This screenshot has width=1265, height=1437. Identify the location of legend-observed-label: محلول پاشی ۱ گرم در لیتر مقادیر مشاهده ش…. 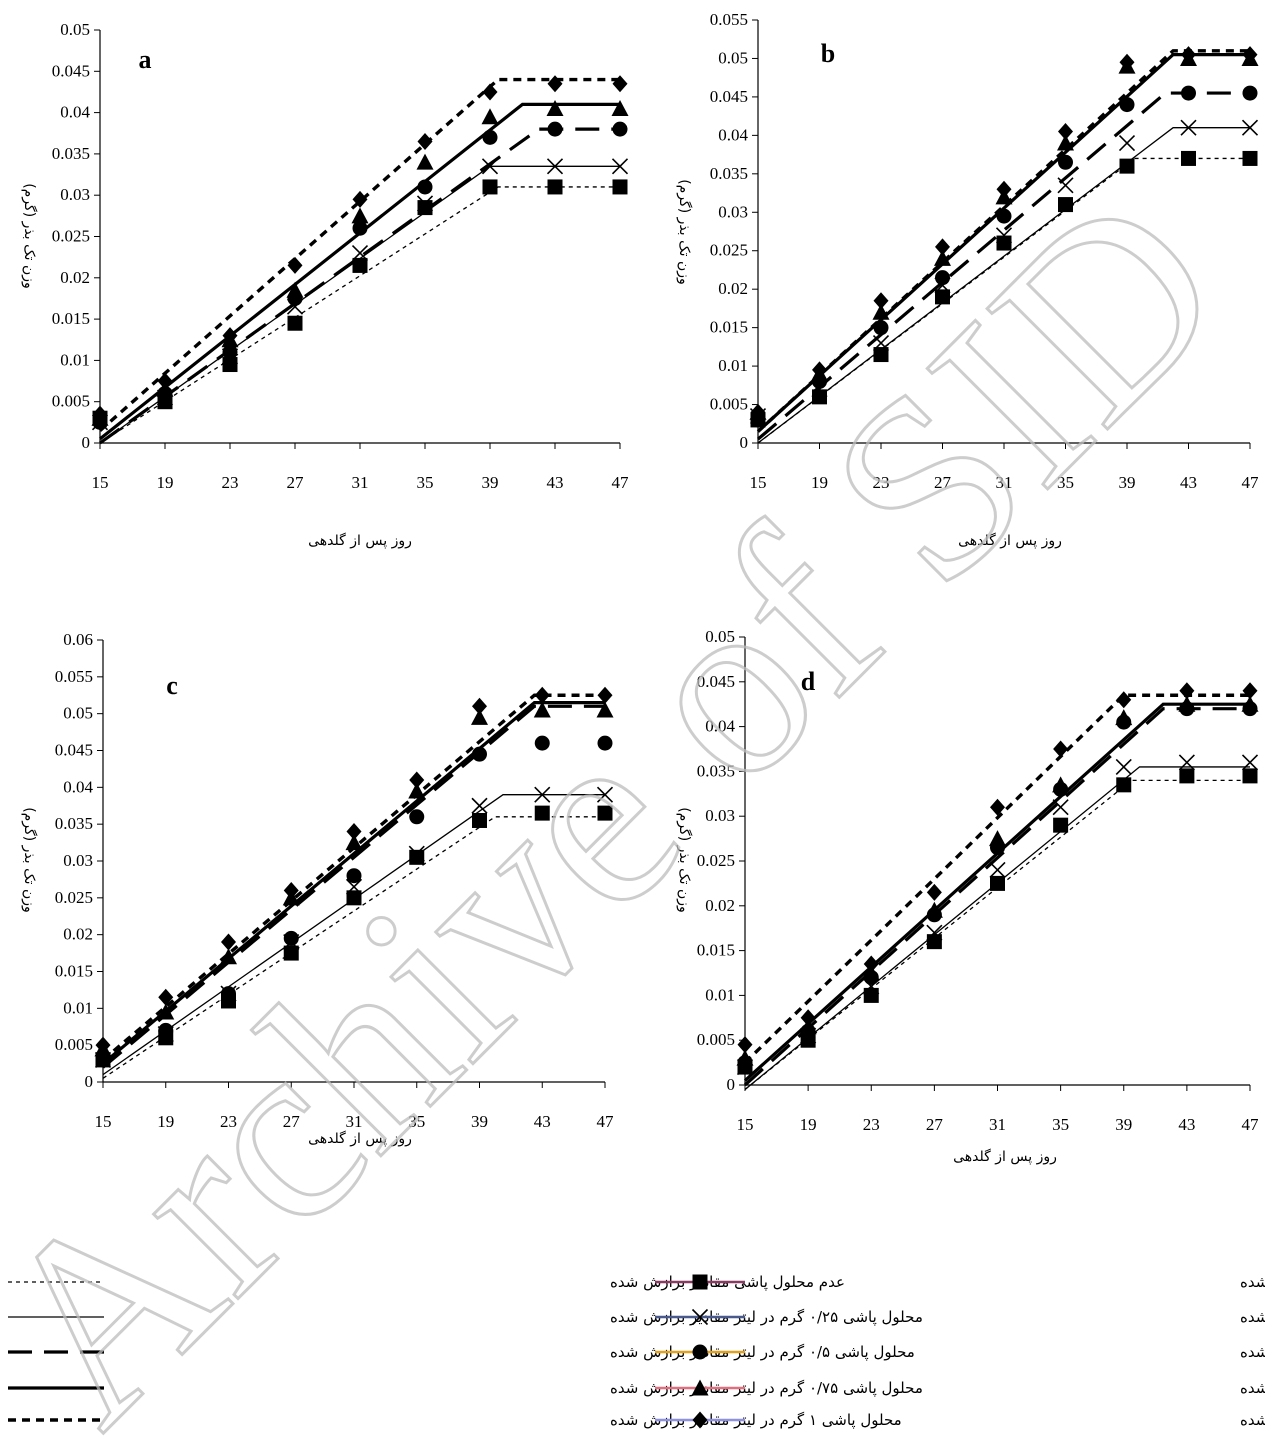
(1252, 1420).